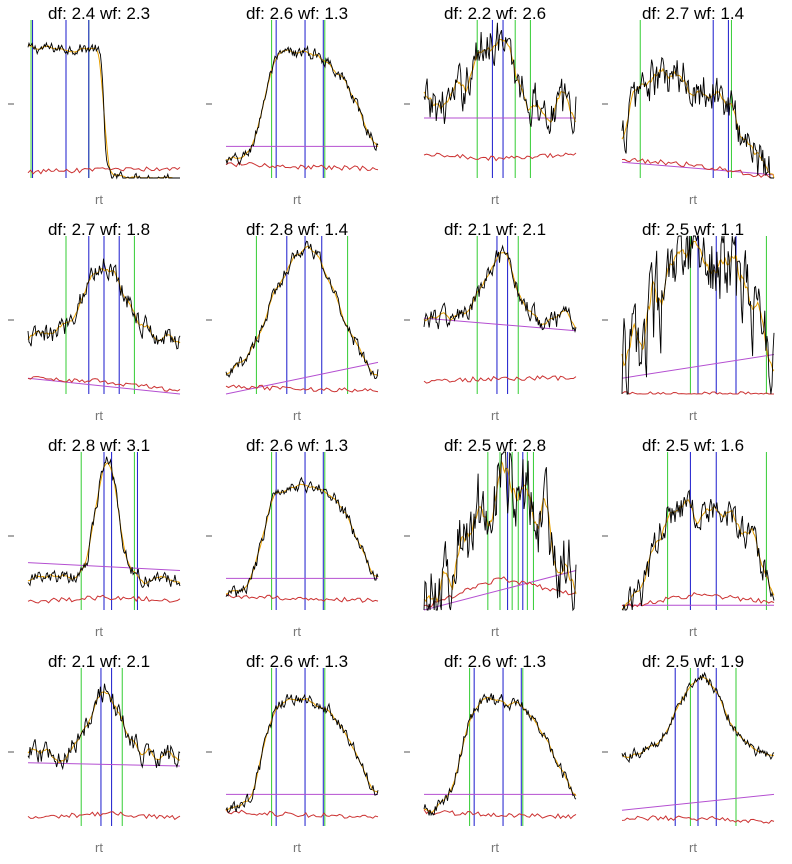 The image size is (792, 864). I want to click on chart-panel: df: 2.8 wf: 3.1 rt, so click(99, 540).